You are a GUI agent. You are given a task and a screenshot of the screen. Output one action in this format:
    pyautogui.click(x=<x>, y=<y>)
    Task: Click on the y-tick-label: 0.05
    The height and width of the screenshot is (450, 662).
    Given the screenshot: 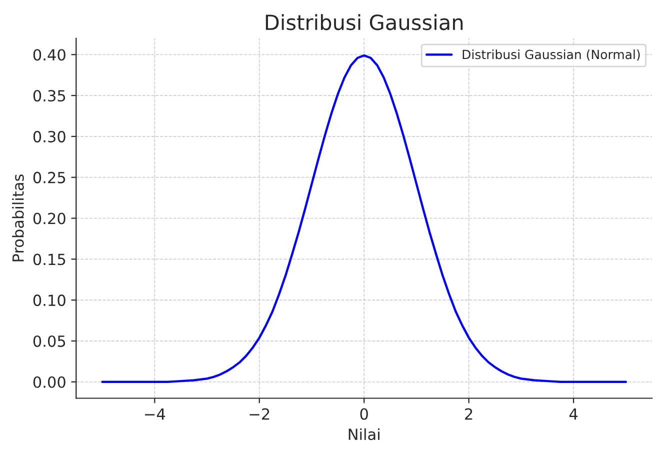 What is the action you would take?
    pyautogui.click(x=49, y=341)
    